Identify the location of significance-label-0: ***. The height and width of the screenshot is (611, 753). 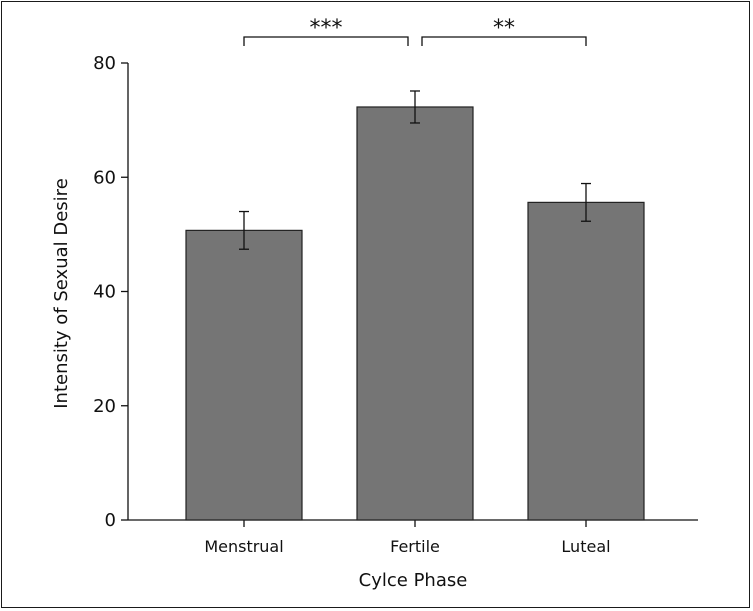
(326, 28).